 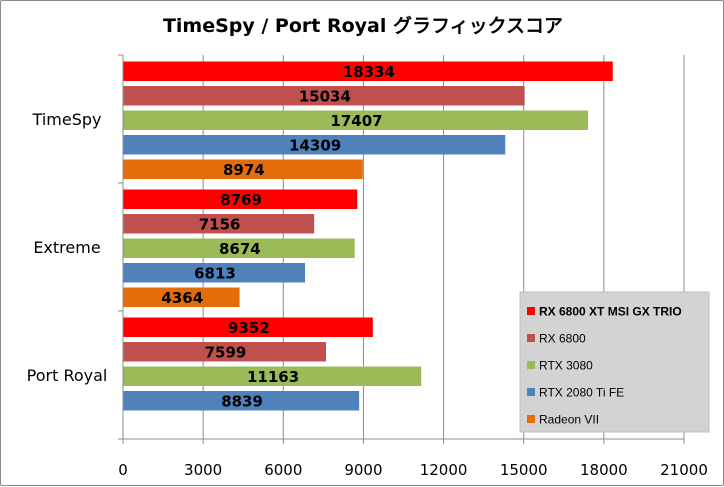 I want to click on data-label: 8769, so click(x=241, y=200).